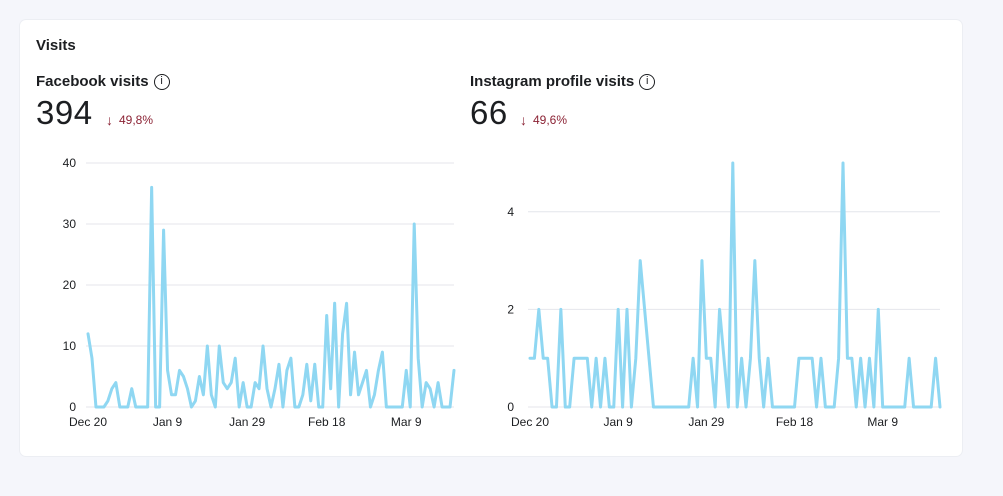 Image resolution: width=1003 pixels, height=496 pixels. I want to click on facebook-visits-label-text: Facebook visits, so click(92, 81).